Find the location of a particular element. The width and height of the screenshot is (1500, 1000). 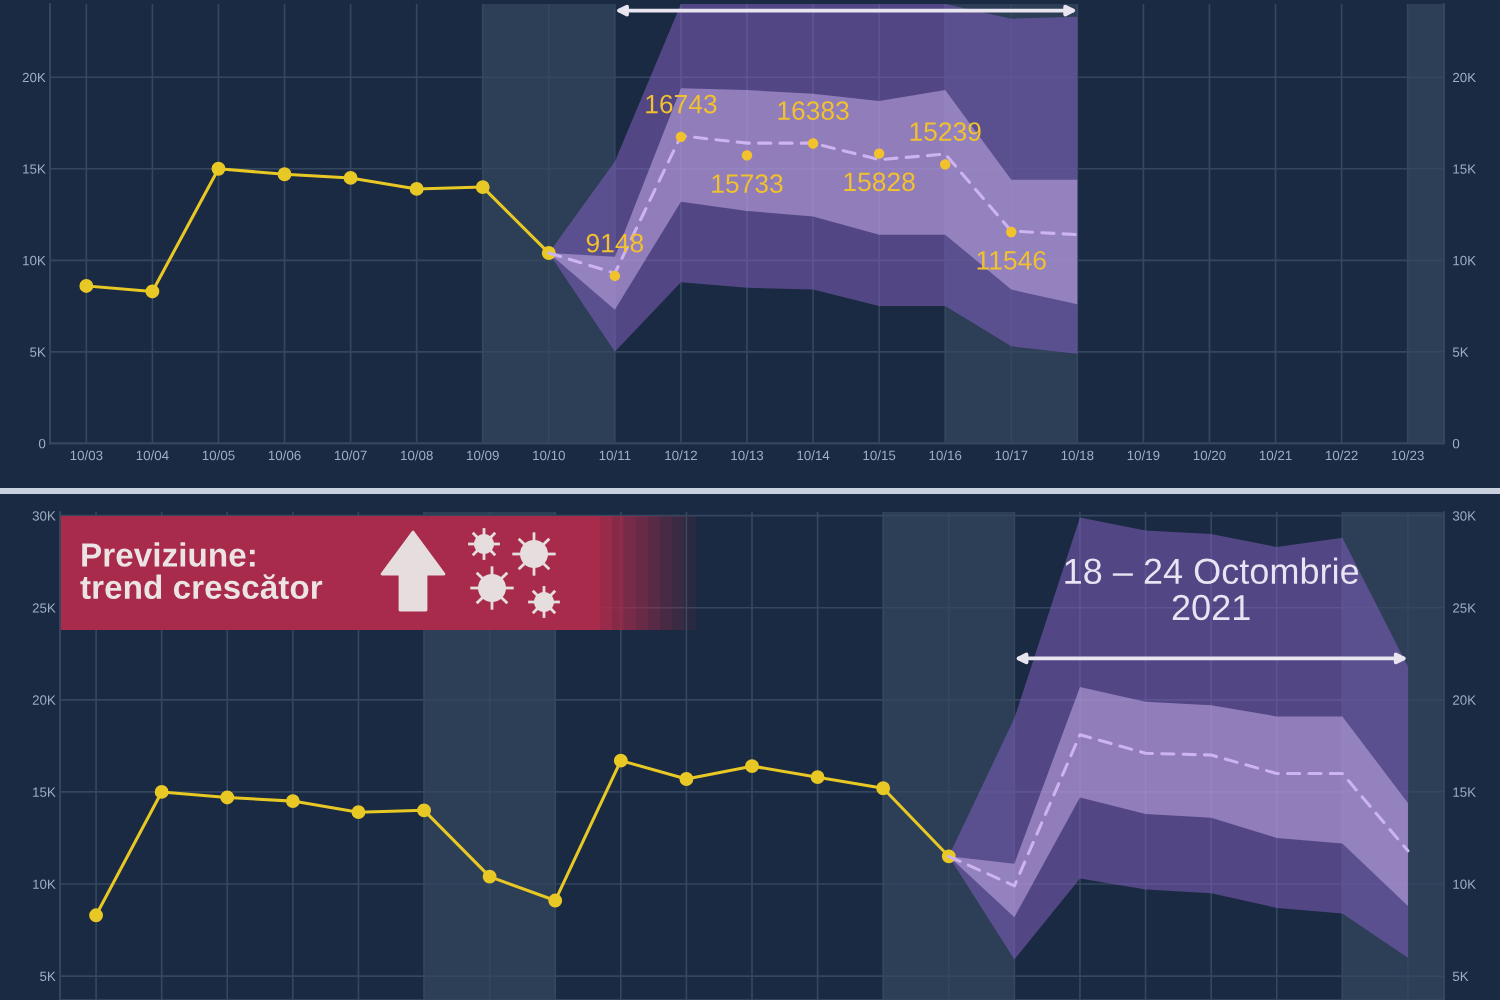

data-label: 15828 is located at coordinates (879, 182).